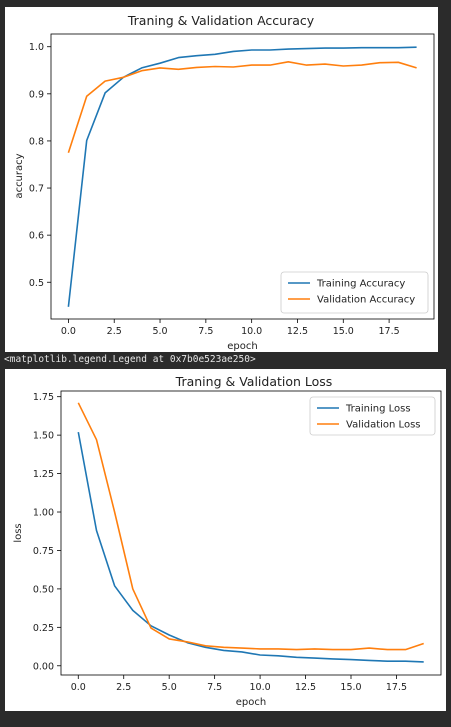 This screenshot has width=451, height=727. Describe the element at coordinates (36, 283) in the screenshot. I see `y-tick-label: 0.5` at that location.